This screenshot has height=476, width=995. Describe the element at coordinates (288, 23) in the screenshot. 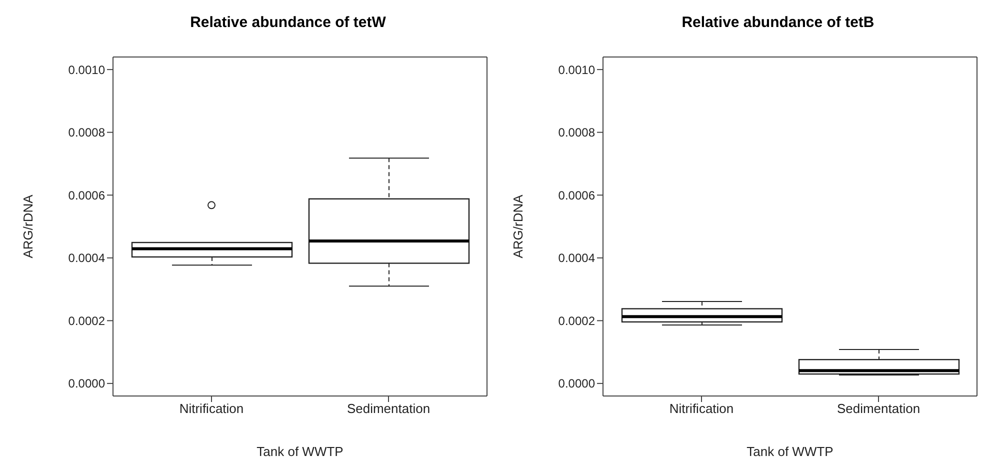

I see `chart-title: Relative abundance of tetW` at that location.